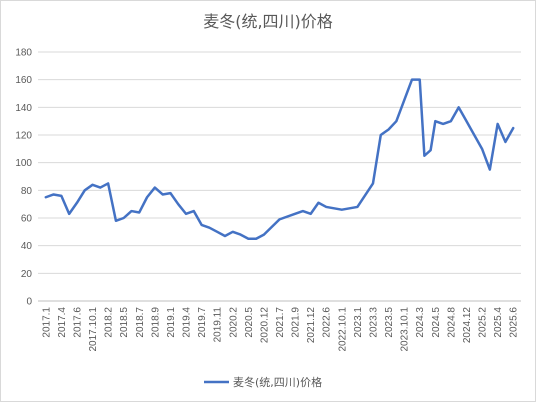 This screenshot has width=536, height=402. What do you see at coordinates (420, 322) in the screenshot?
I see `x-tick-label: 2024.3` at bounding box center [420, 322].